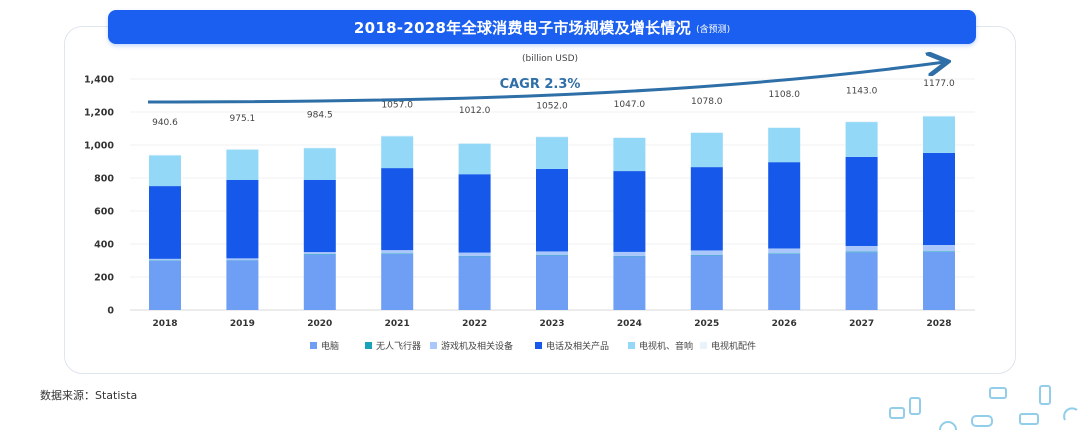  What do you see at coordinates (398, 346) in the screenshot?
I see `legend-label: 无人飞行器` at bounding box center [398, 346].